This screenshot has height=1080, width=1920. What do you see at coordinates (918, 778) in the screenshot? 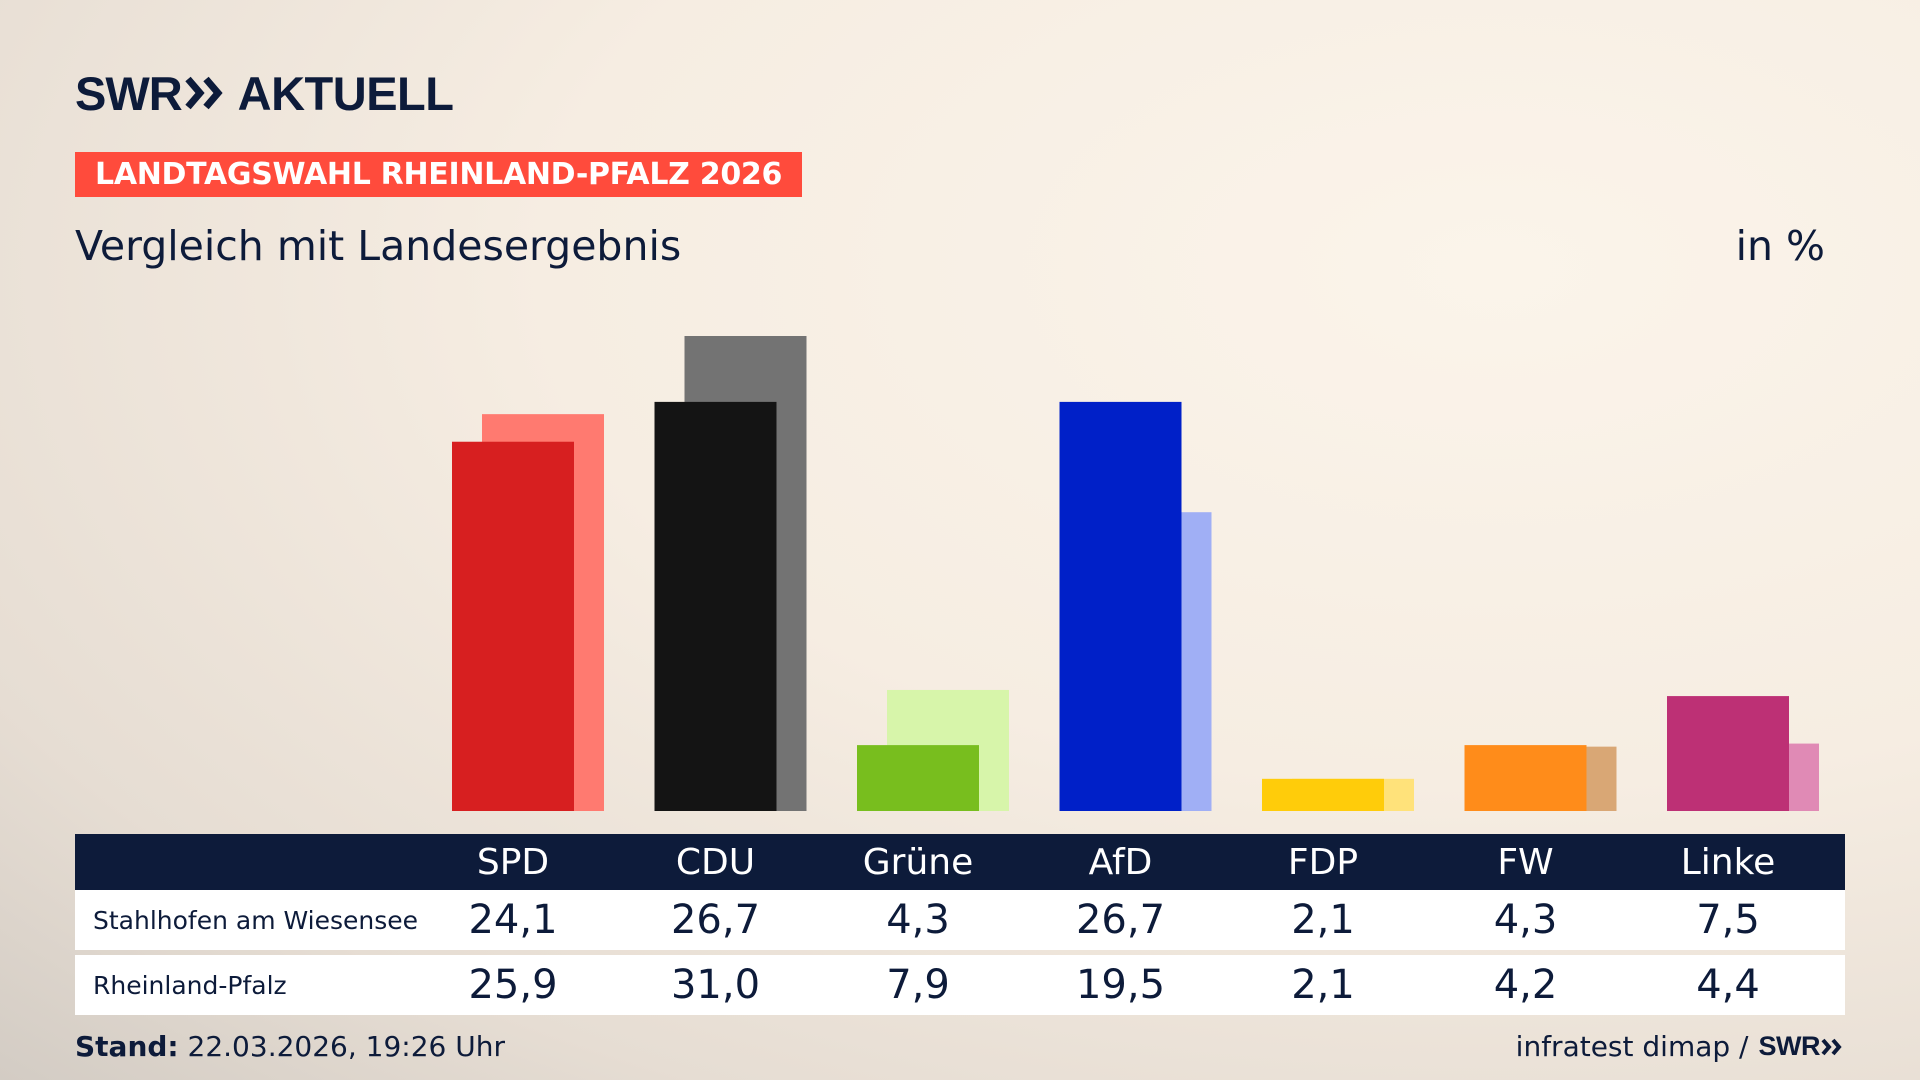
I see `bar-local-grüne` at bounding box center [918, 778].